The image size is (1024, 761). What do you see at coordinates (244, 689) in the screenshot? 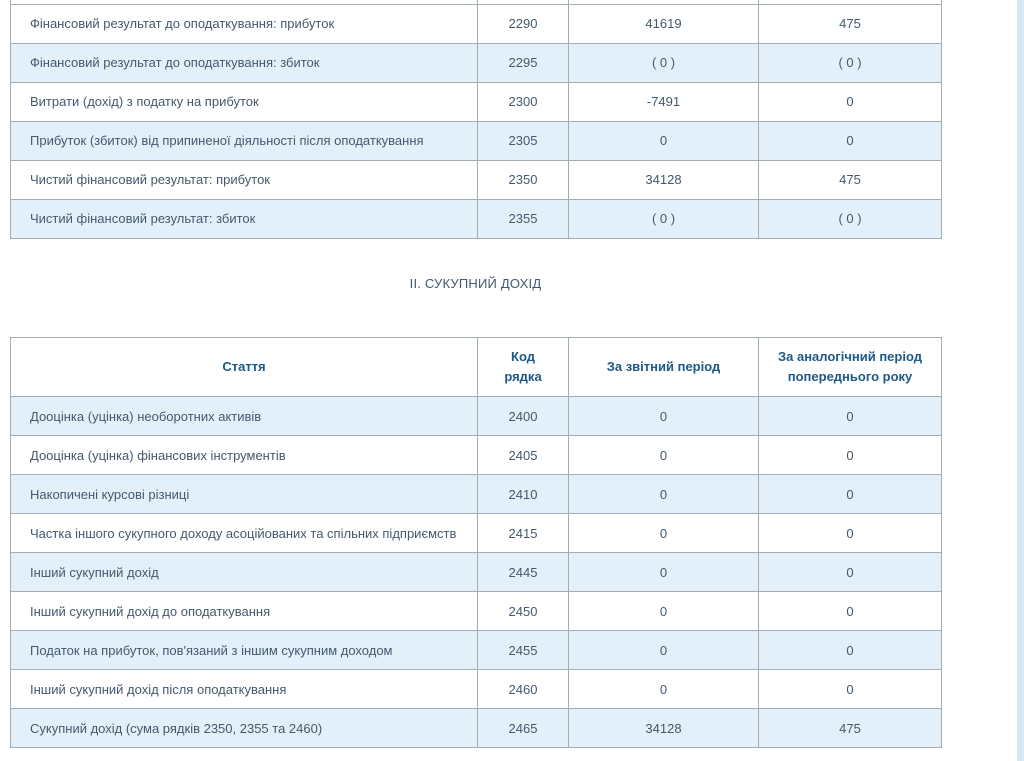
I see `article-cell: Інший сукупний дохід після оподаткування` at bounding box center [244, 689].